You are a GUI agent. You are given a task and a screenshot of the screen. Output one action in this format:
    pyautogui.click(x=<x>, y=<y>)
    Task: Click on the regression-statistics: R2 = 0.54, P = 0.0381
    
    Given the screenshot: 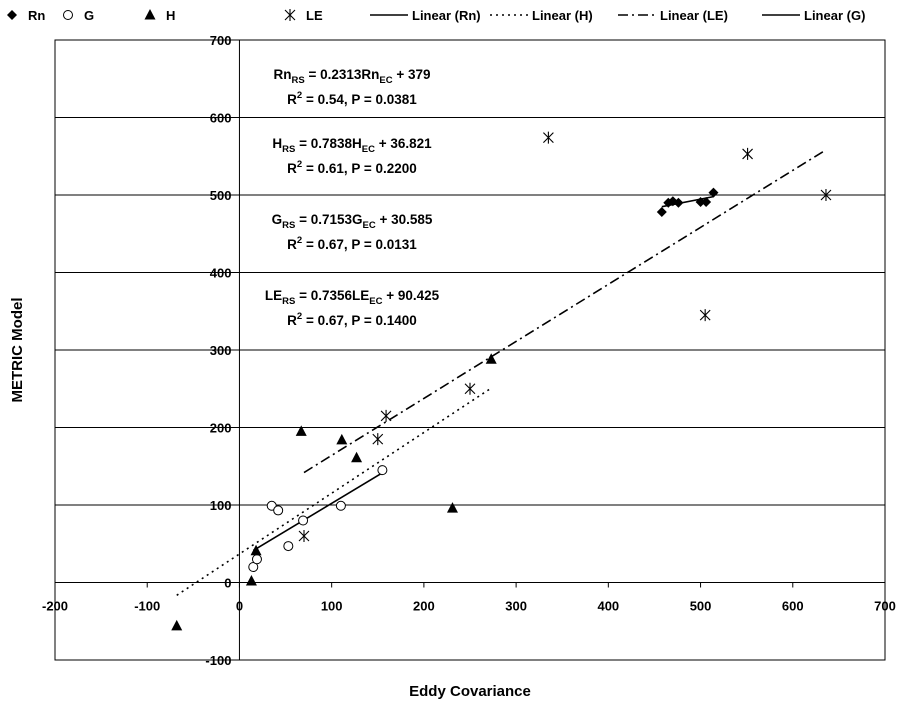 What is the action you would take?
    pyautogui.click(x=352, y=98)
    